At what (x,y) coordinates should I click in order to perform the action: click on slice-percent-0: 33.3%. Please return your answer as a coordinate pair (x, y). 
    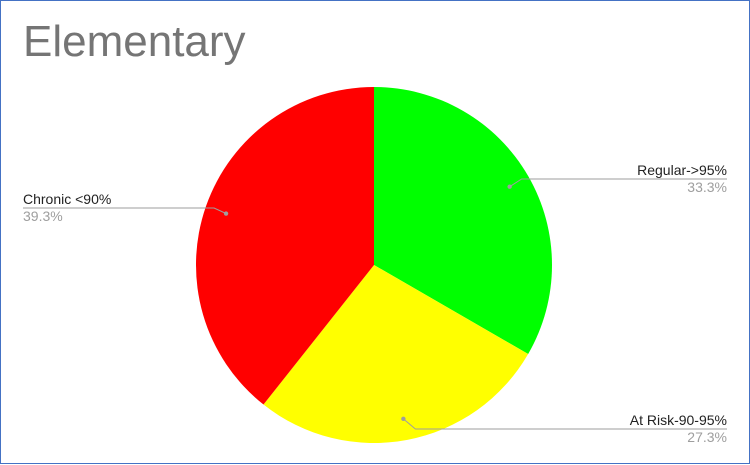
    Looking at the image, I should click on (707, 187).